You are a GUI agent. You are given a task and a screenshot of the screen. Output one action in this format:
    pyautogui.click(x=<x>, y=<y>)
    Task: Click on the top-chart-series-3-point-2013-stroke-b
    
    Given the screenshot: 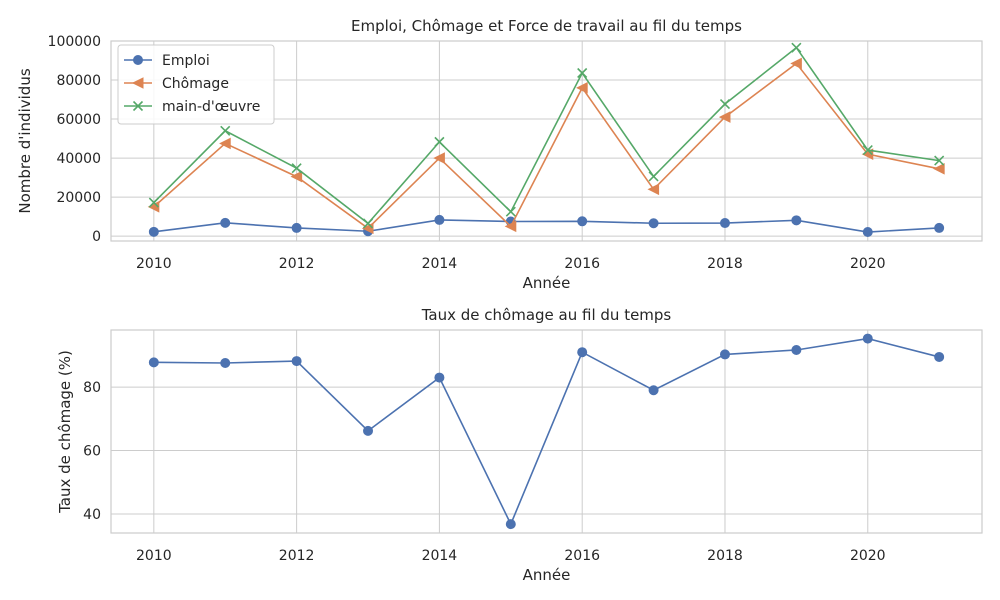 What is the action you would take?
    pyautogui.click(x=368, y=223)
    